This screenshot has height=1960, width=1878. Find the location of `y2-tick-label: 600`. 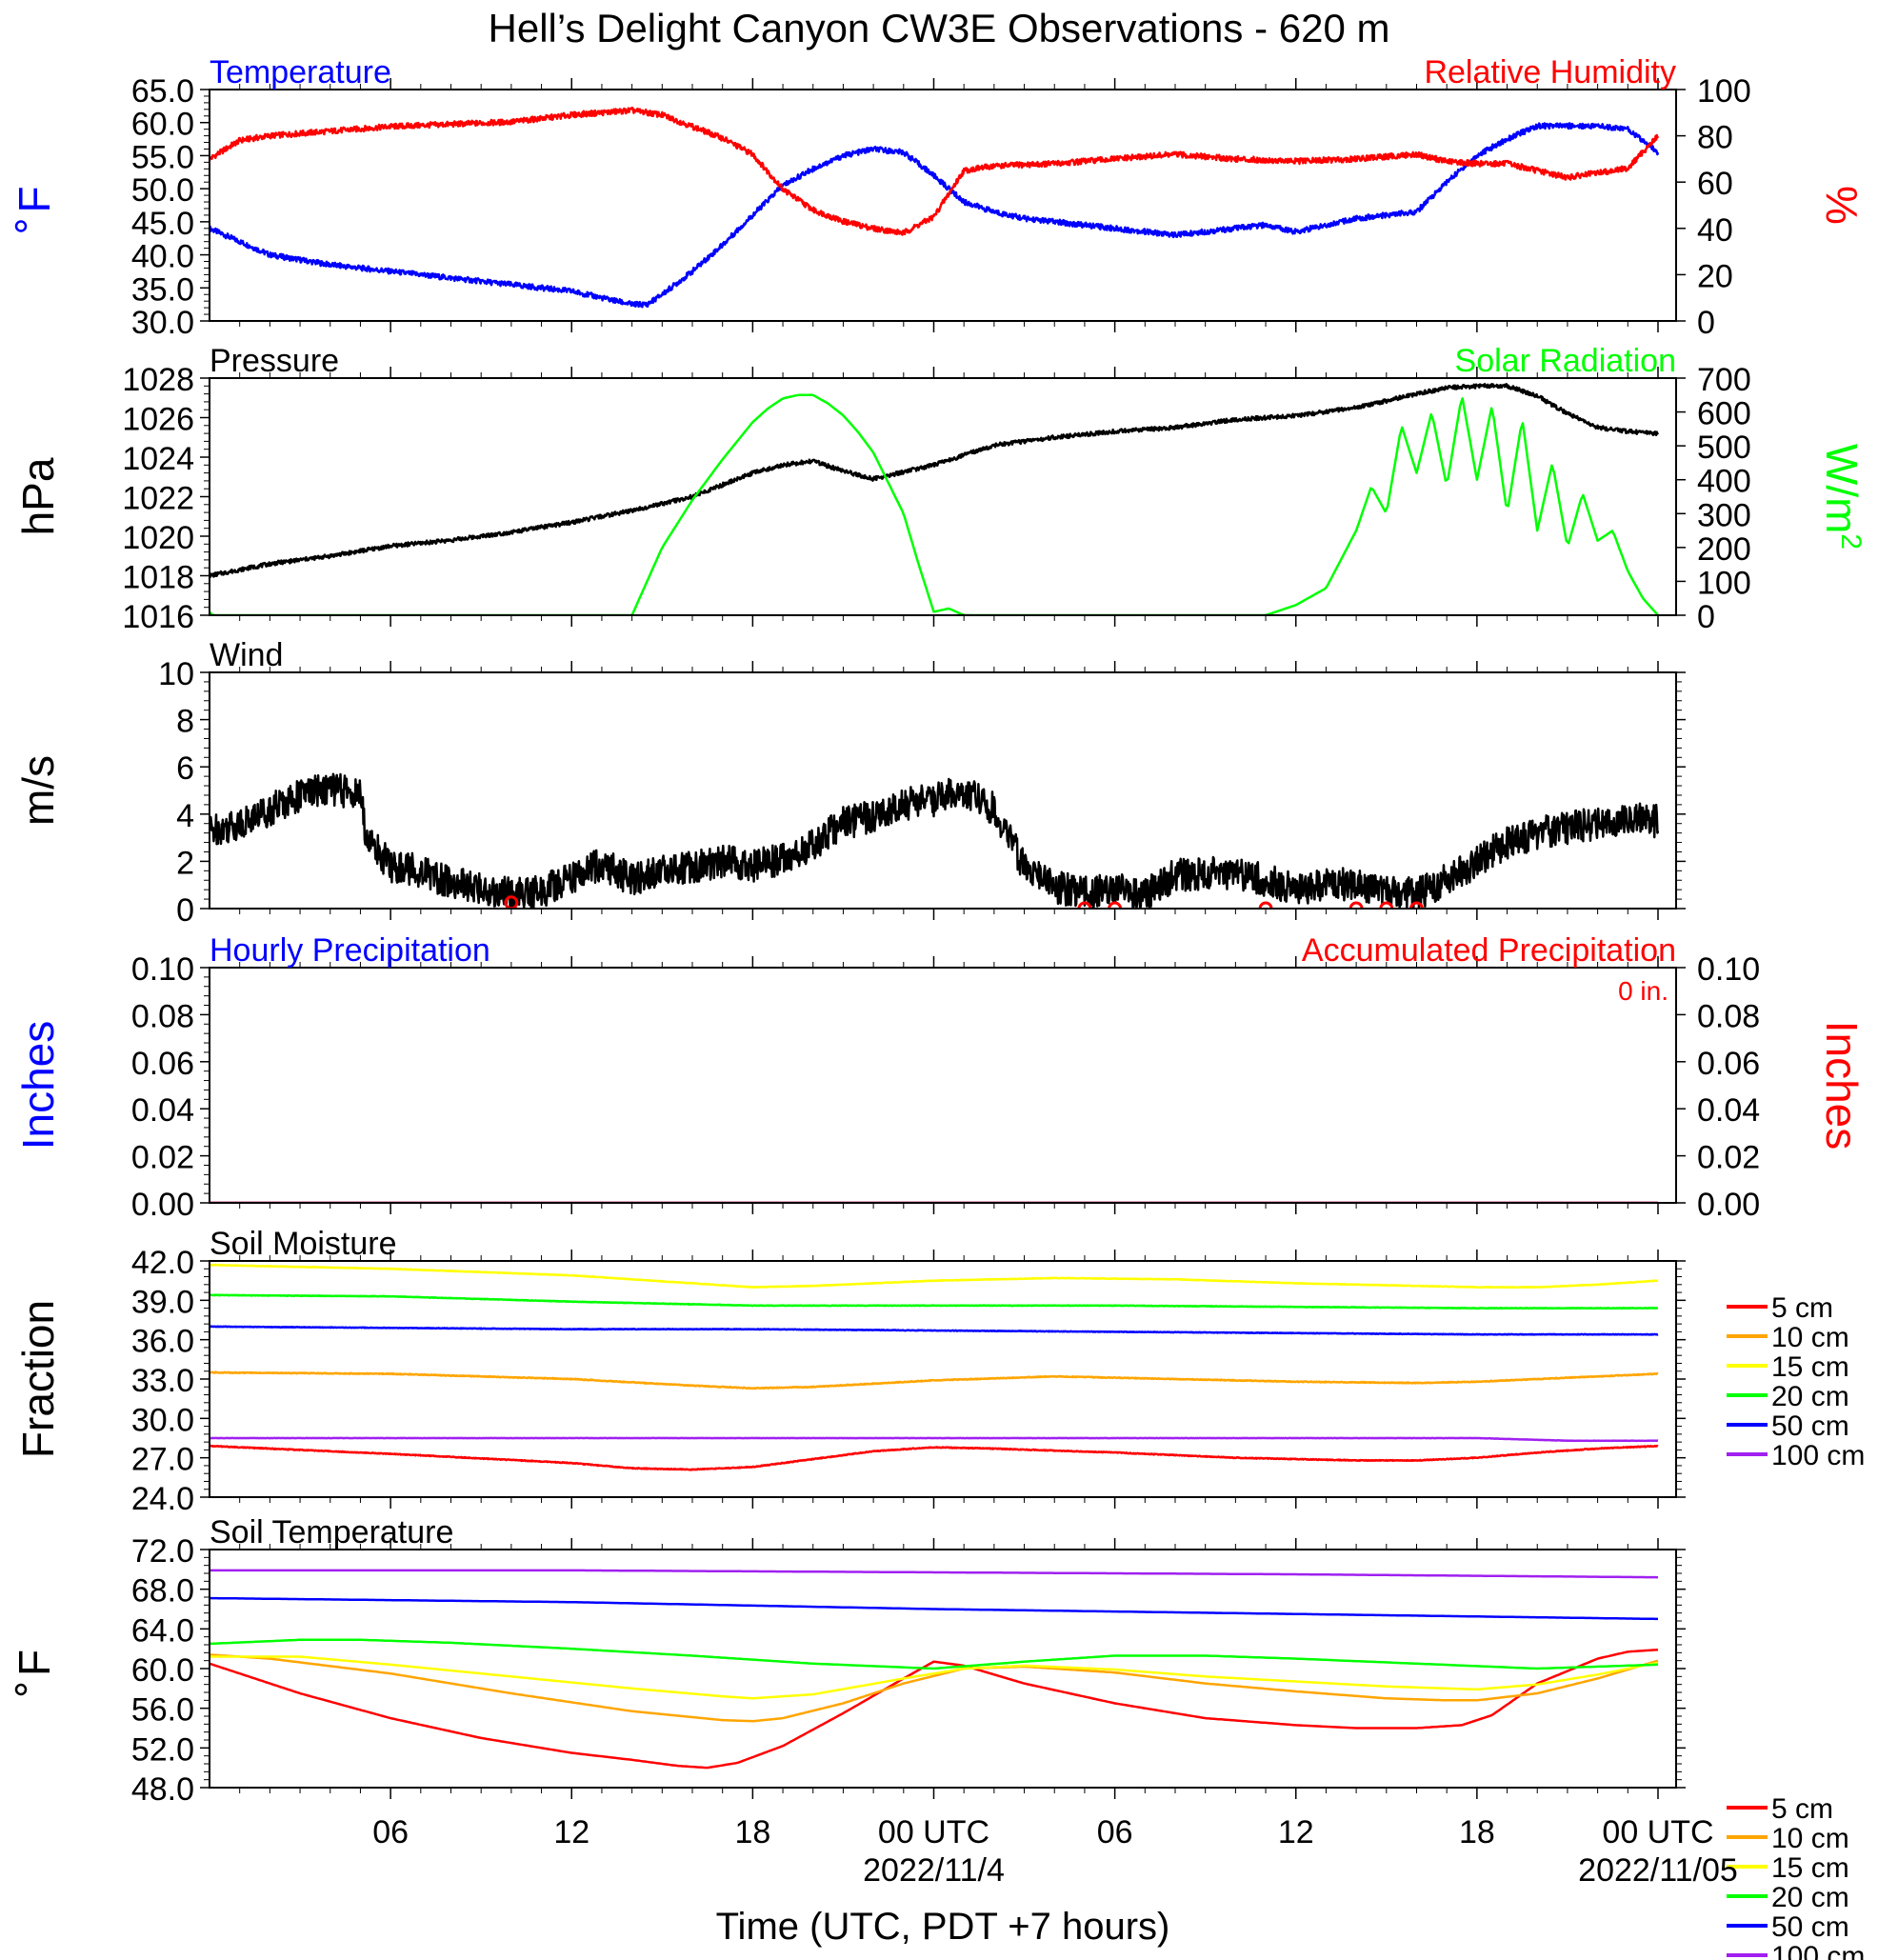

y2-tick-label: 600 is located at coordinates (1724, 414).